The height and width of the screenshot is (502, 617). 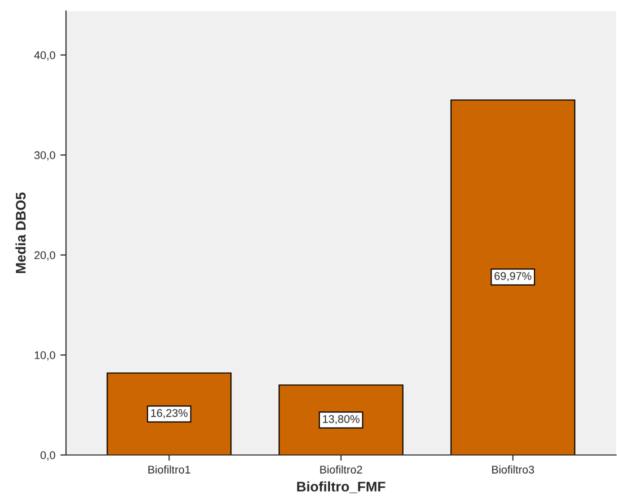 I want to click on annotation: 16,23%, so click(x=169, y=413).